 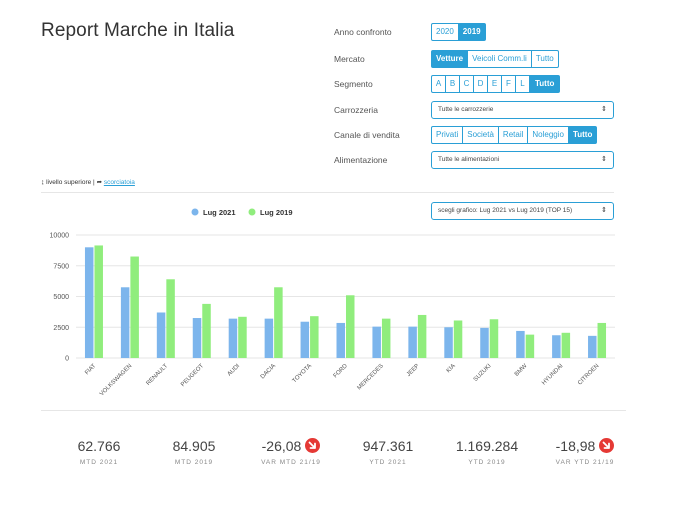 What do you see at coordinates (234, 370) in the screenshot?
I see `x-tick-label: AUDI` at bounding box center [234, 370].